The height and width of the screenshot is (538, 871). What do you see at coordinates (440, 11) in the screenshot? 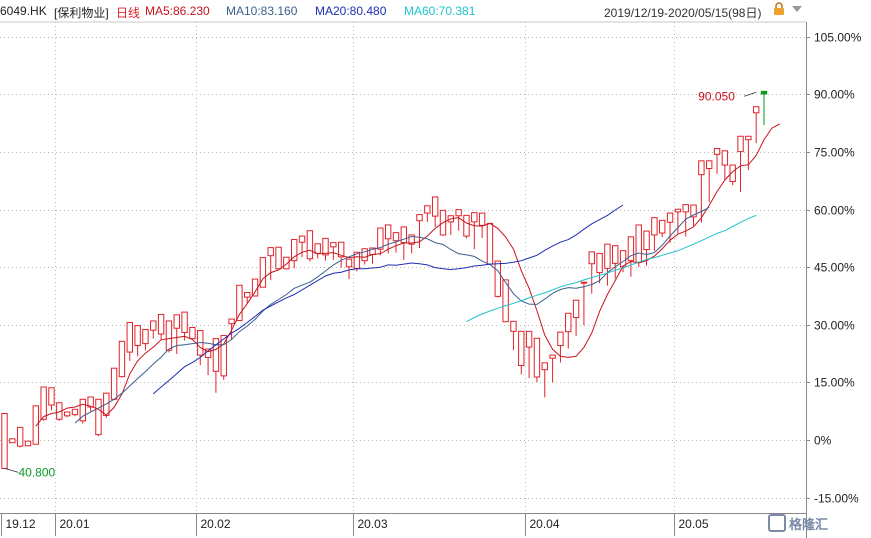
I see `ma60-label: MA60:70.381` at bounding box center [440, 11].